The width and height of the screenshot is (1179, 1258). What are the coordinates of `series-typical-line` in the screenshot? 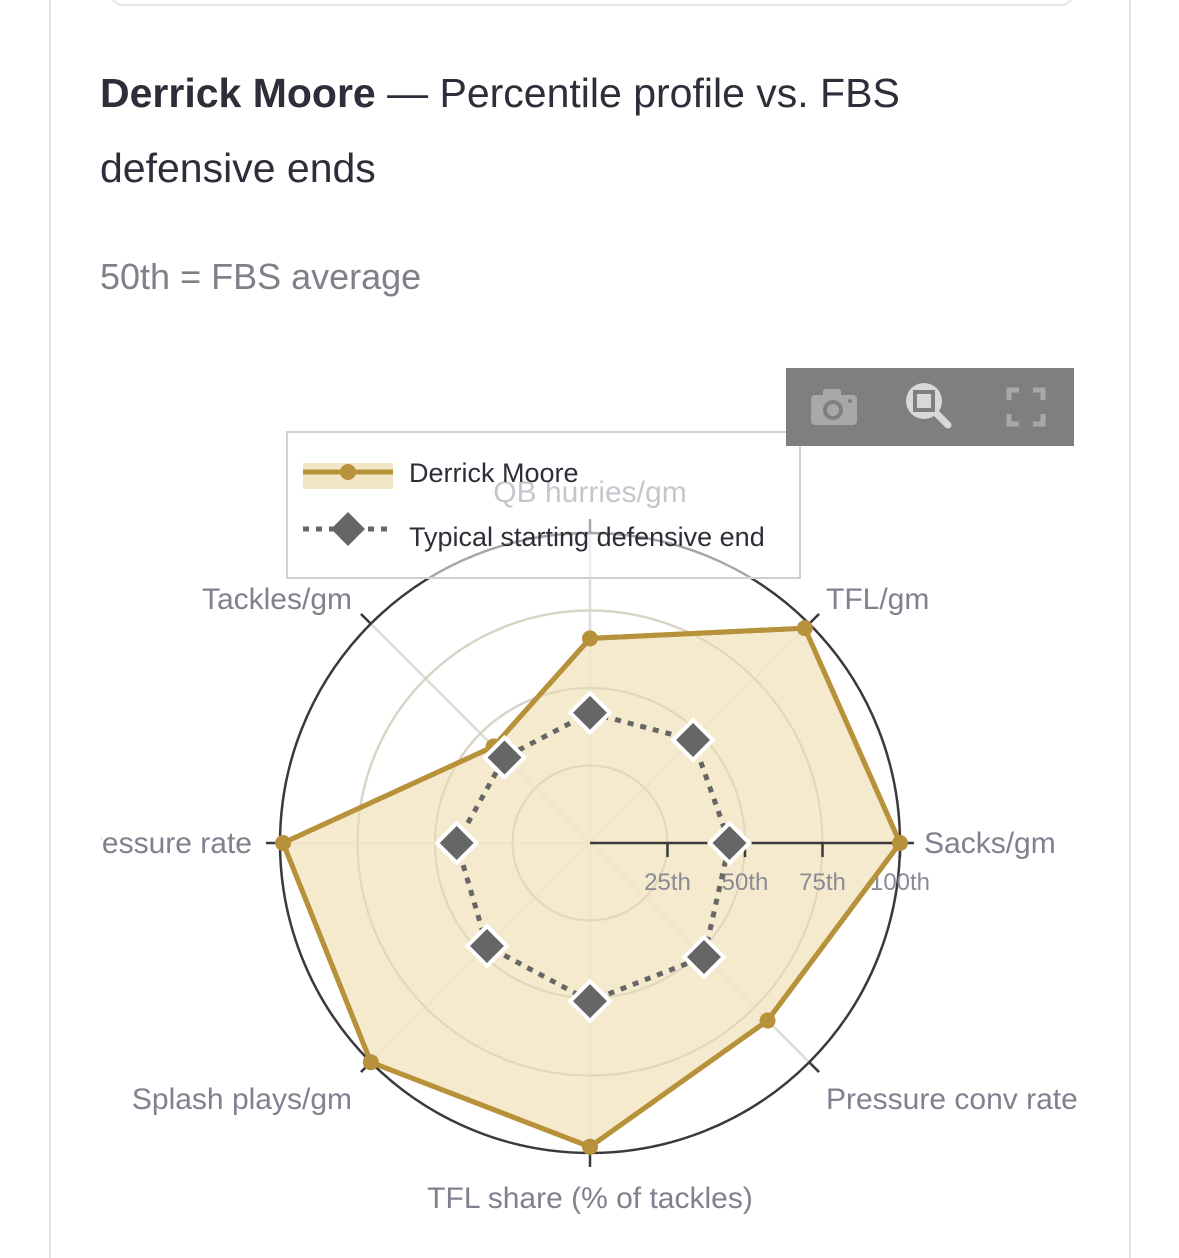 It's located at (593, 857).